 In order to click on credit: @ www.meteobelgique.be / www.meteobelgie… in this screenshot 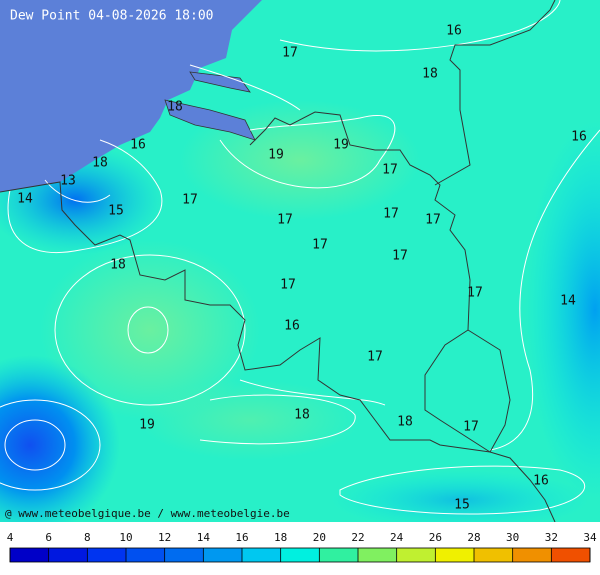, I will do `click(147, 513)`.